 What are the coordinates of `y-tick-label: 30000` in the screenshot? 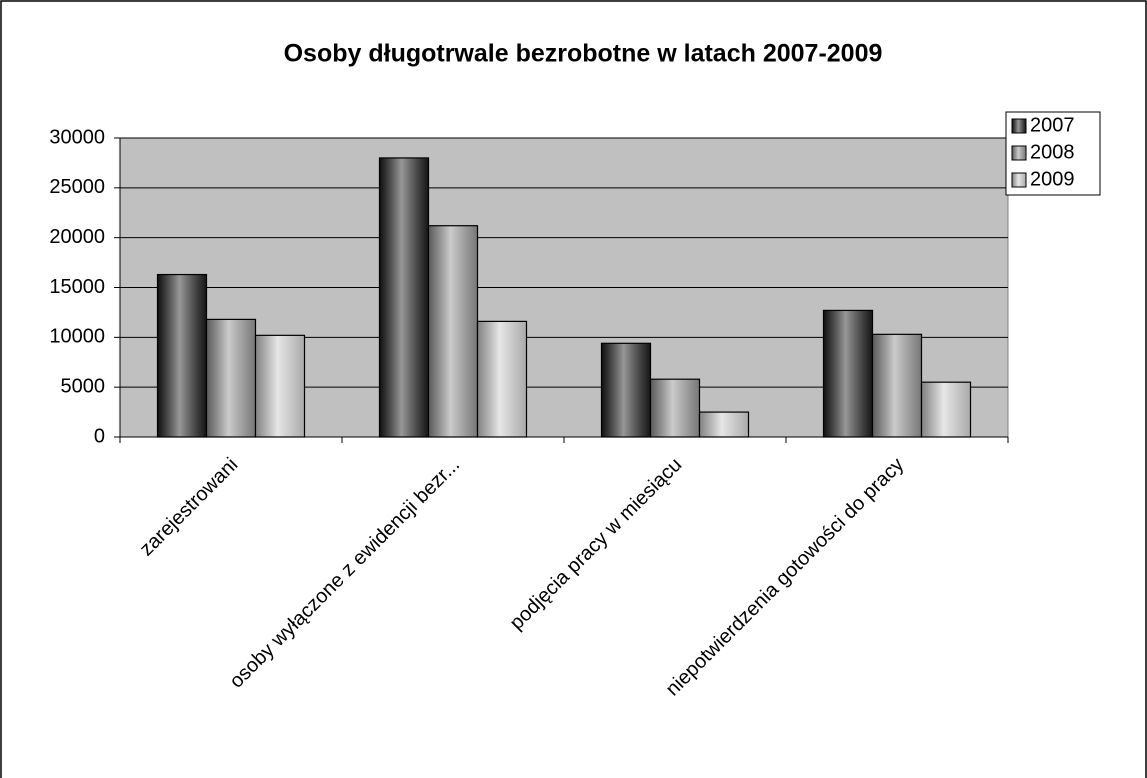 It's located at (77, 137).